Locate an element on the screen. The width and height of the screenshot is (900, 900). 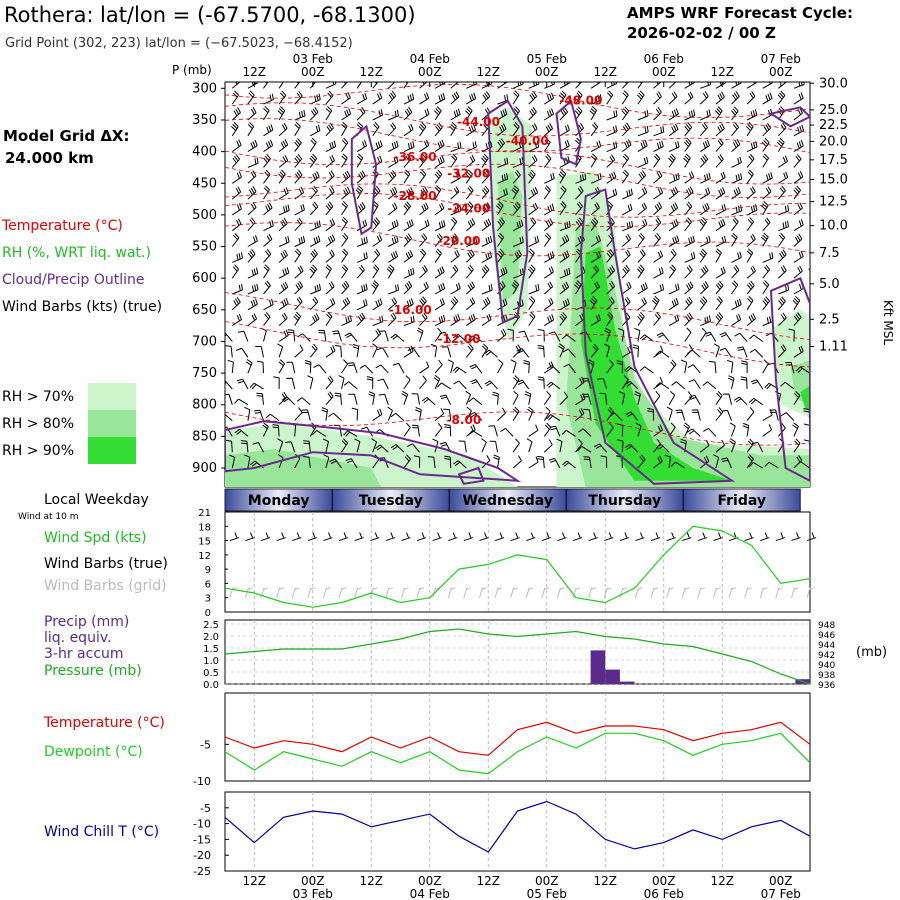
top-date-label: 03 Feb is located at coordinates (313, 59).